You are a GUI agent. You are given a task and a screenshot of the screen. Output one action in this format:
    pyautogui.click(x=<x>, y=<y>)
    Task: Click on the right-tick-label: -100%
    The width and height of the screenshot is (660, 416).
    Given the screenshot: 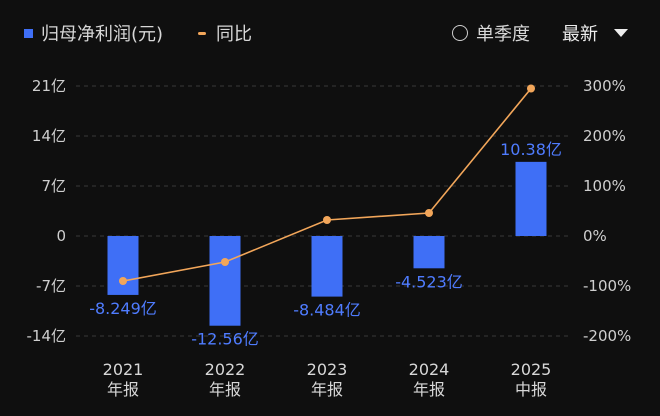 What is the action you would take?
    pyautogui.click(x=607, y=286)
    